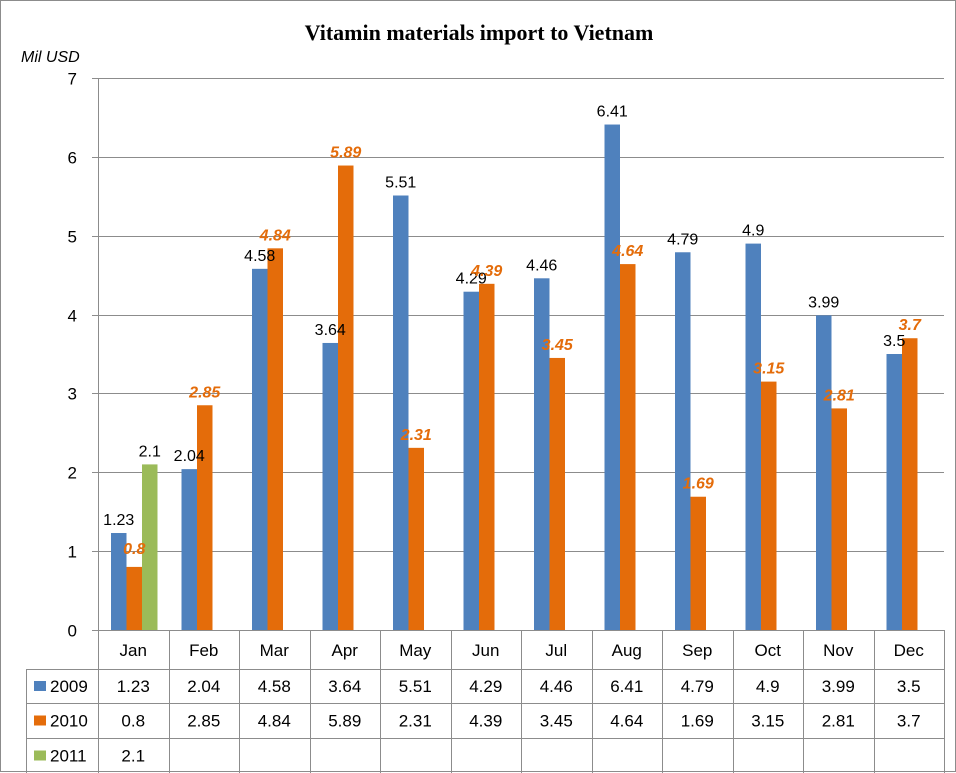 This screenshot has height=773, width=956. I want to click on table-cell-2009-dec: 3.5, so click(909, 686).